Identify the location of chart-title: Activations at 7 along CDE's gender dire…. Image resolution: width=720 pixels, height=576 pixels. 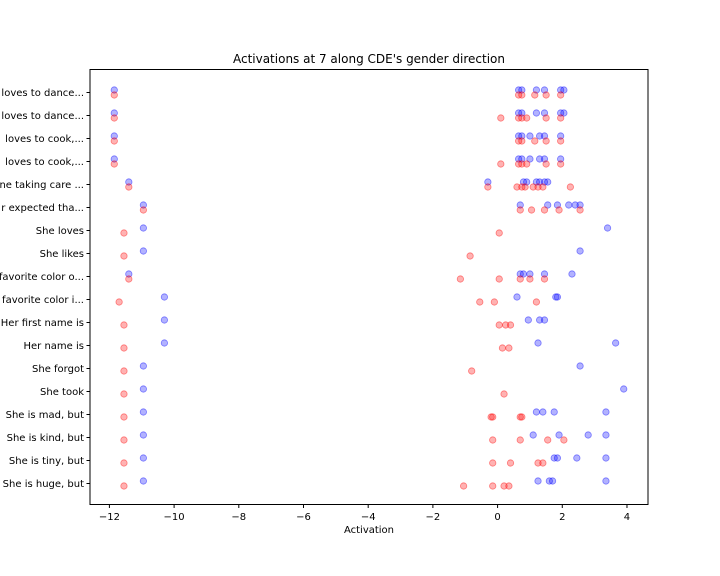
(369, 59).